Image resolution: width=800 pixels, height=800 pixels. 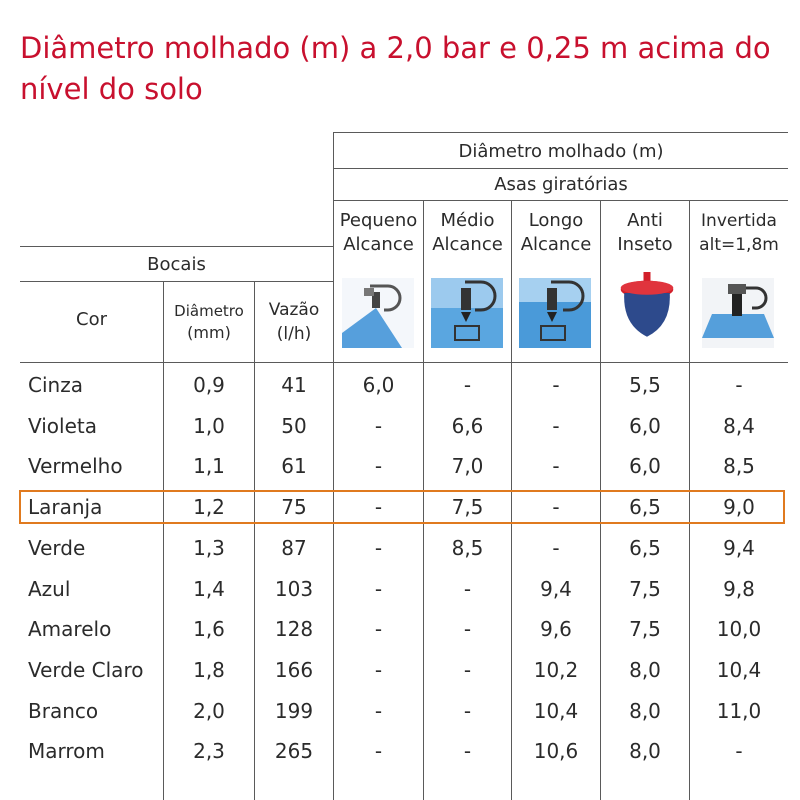 What do you see at coordinates (209, 547) in the screenshot?
I see `cell-diametro: 1,3` at bounding box center [209, 547].